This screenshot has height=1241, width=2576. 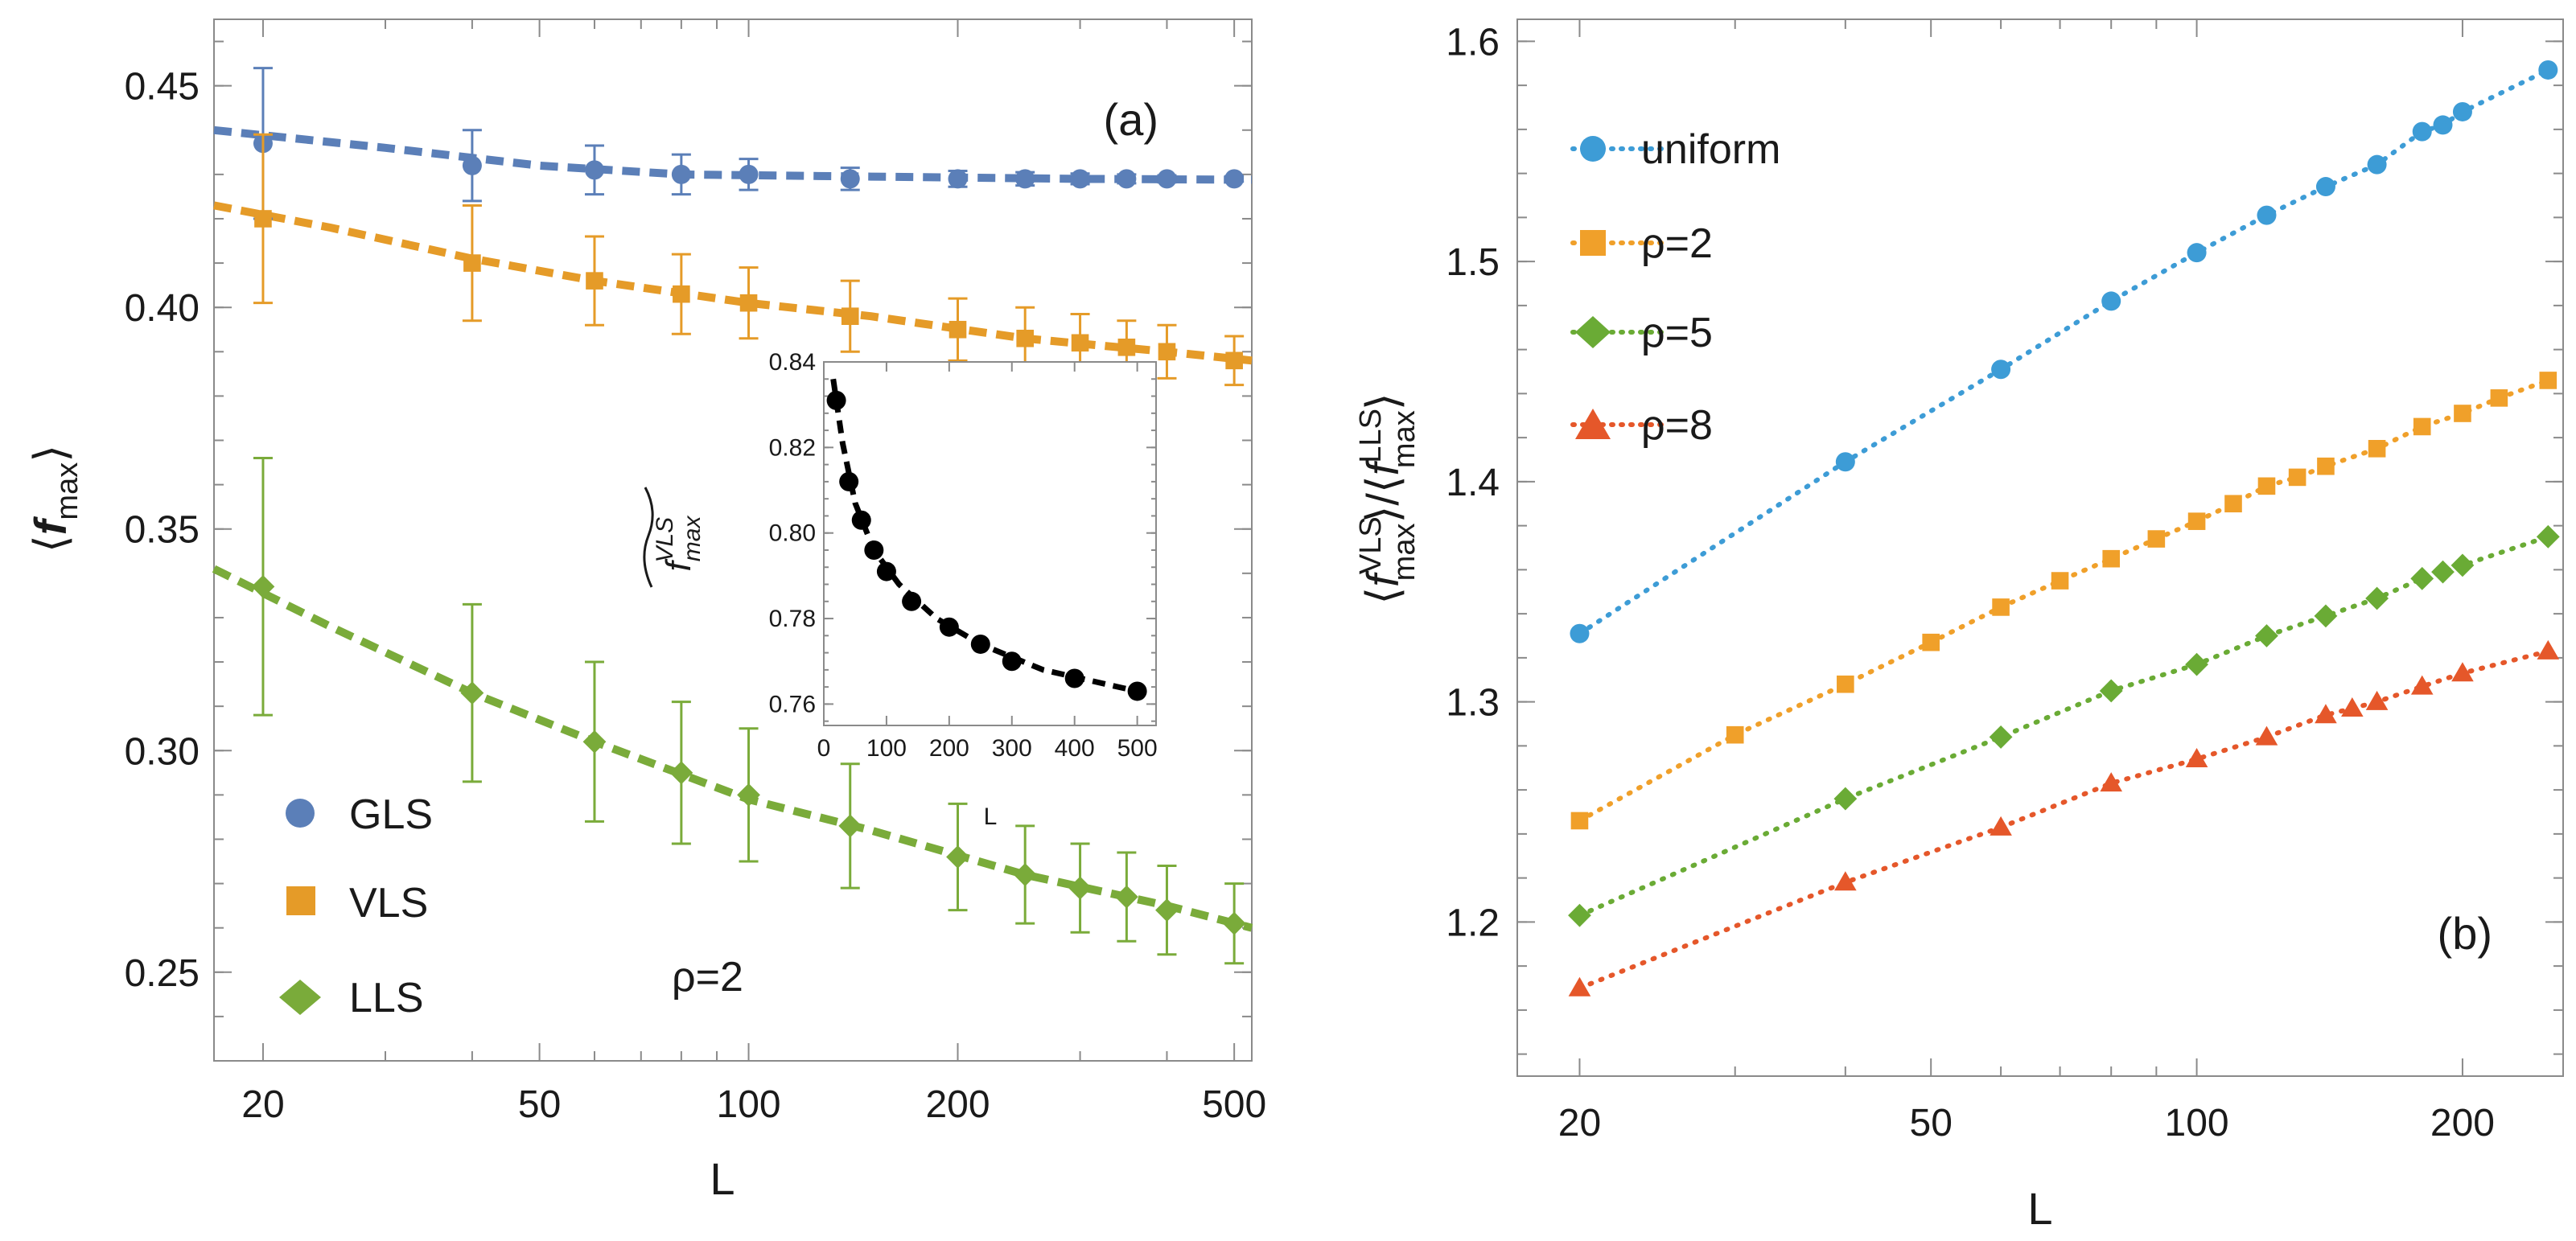 I want to click on legend-rho2-marker, so click(x=1593, y=243).